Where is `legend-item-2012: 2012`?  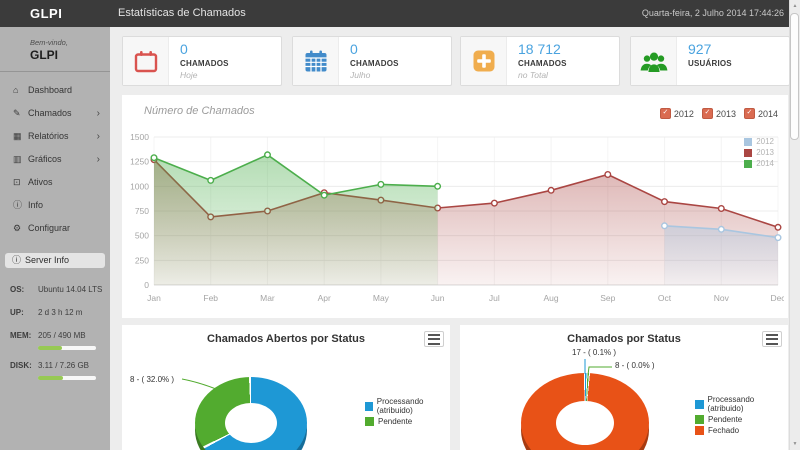
legend-item-2012: 2012 is located at coordinates (759, 141).